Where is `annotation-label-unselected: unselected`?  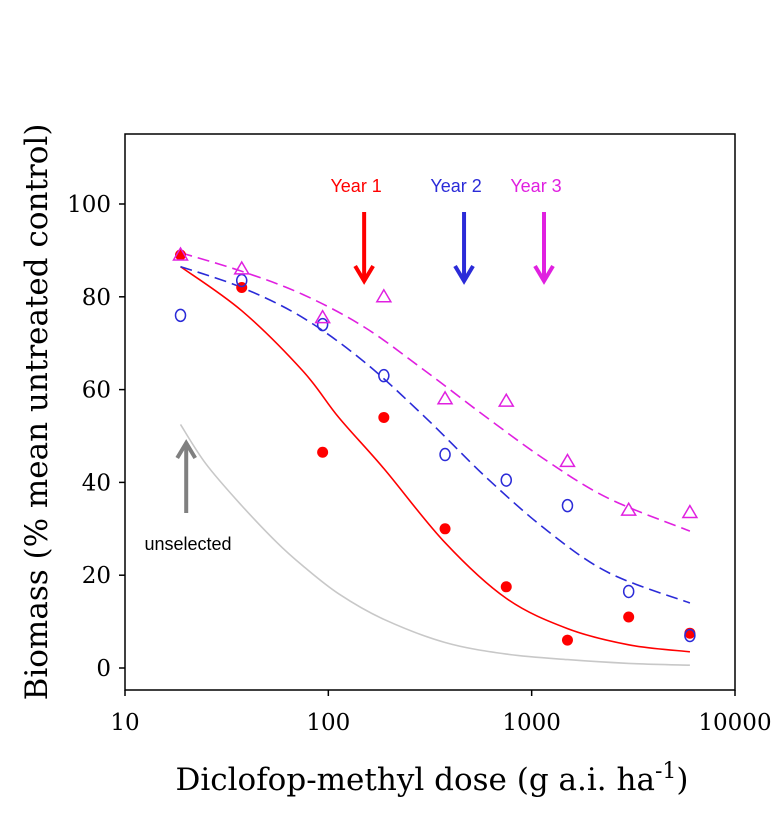
annotation-label-unselected: unselected is located at coordinates (187, 544).